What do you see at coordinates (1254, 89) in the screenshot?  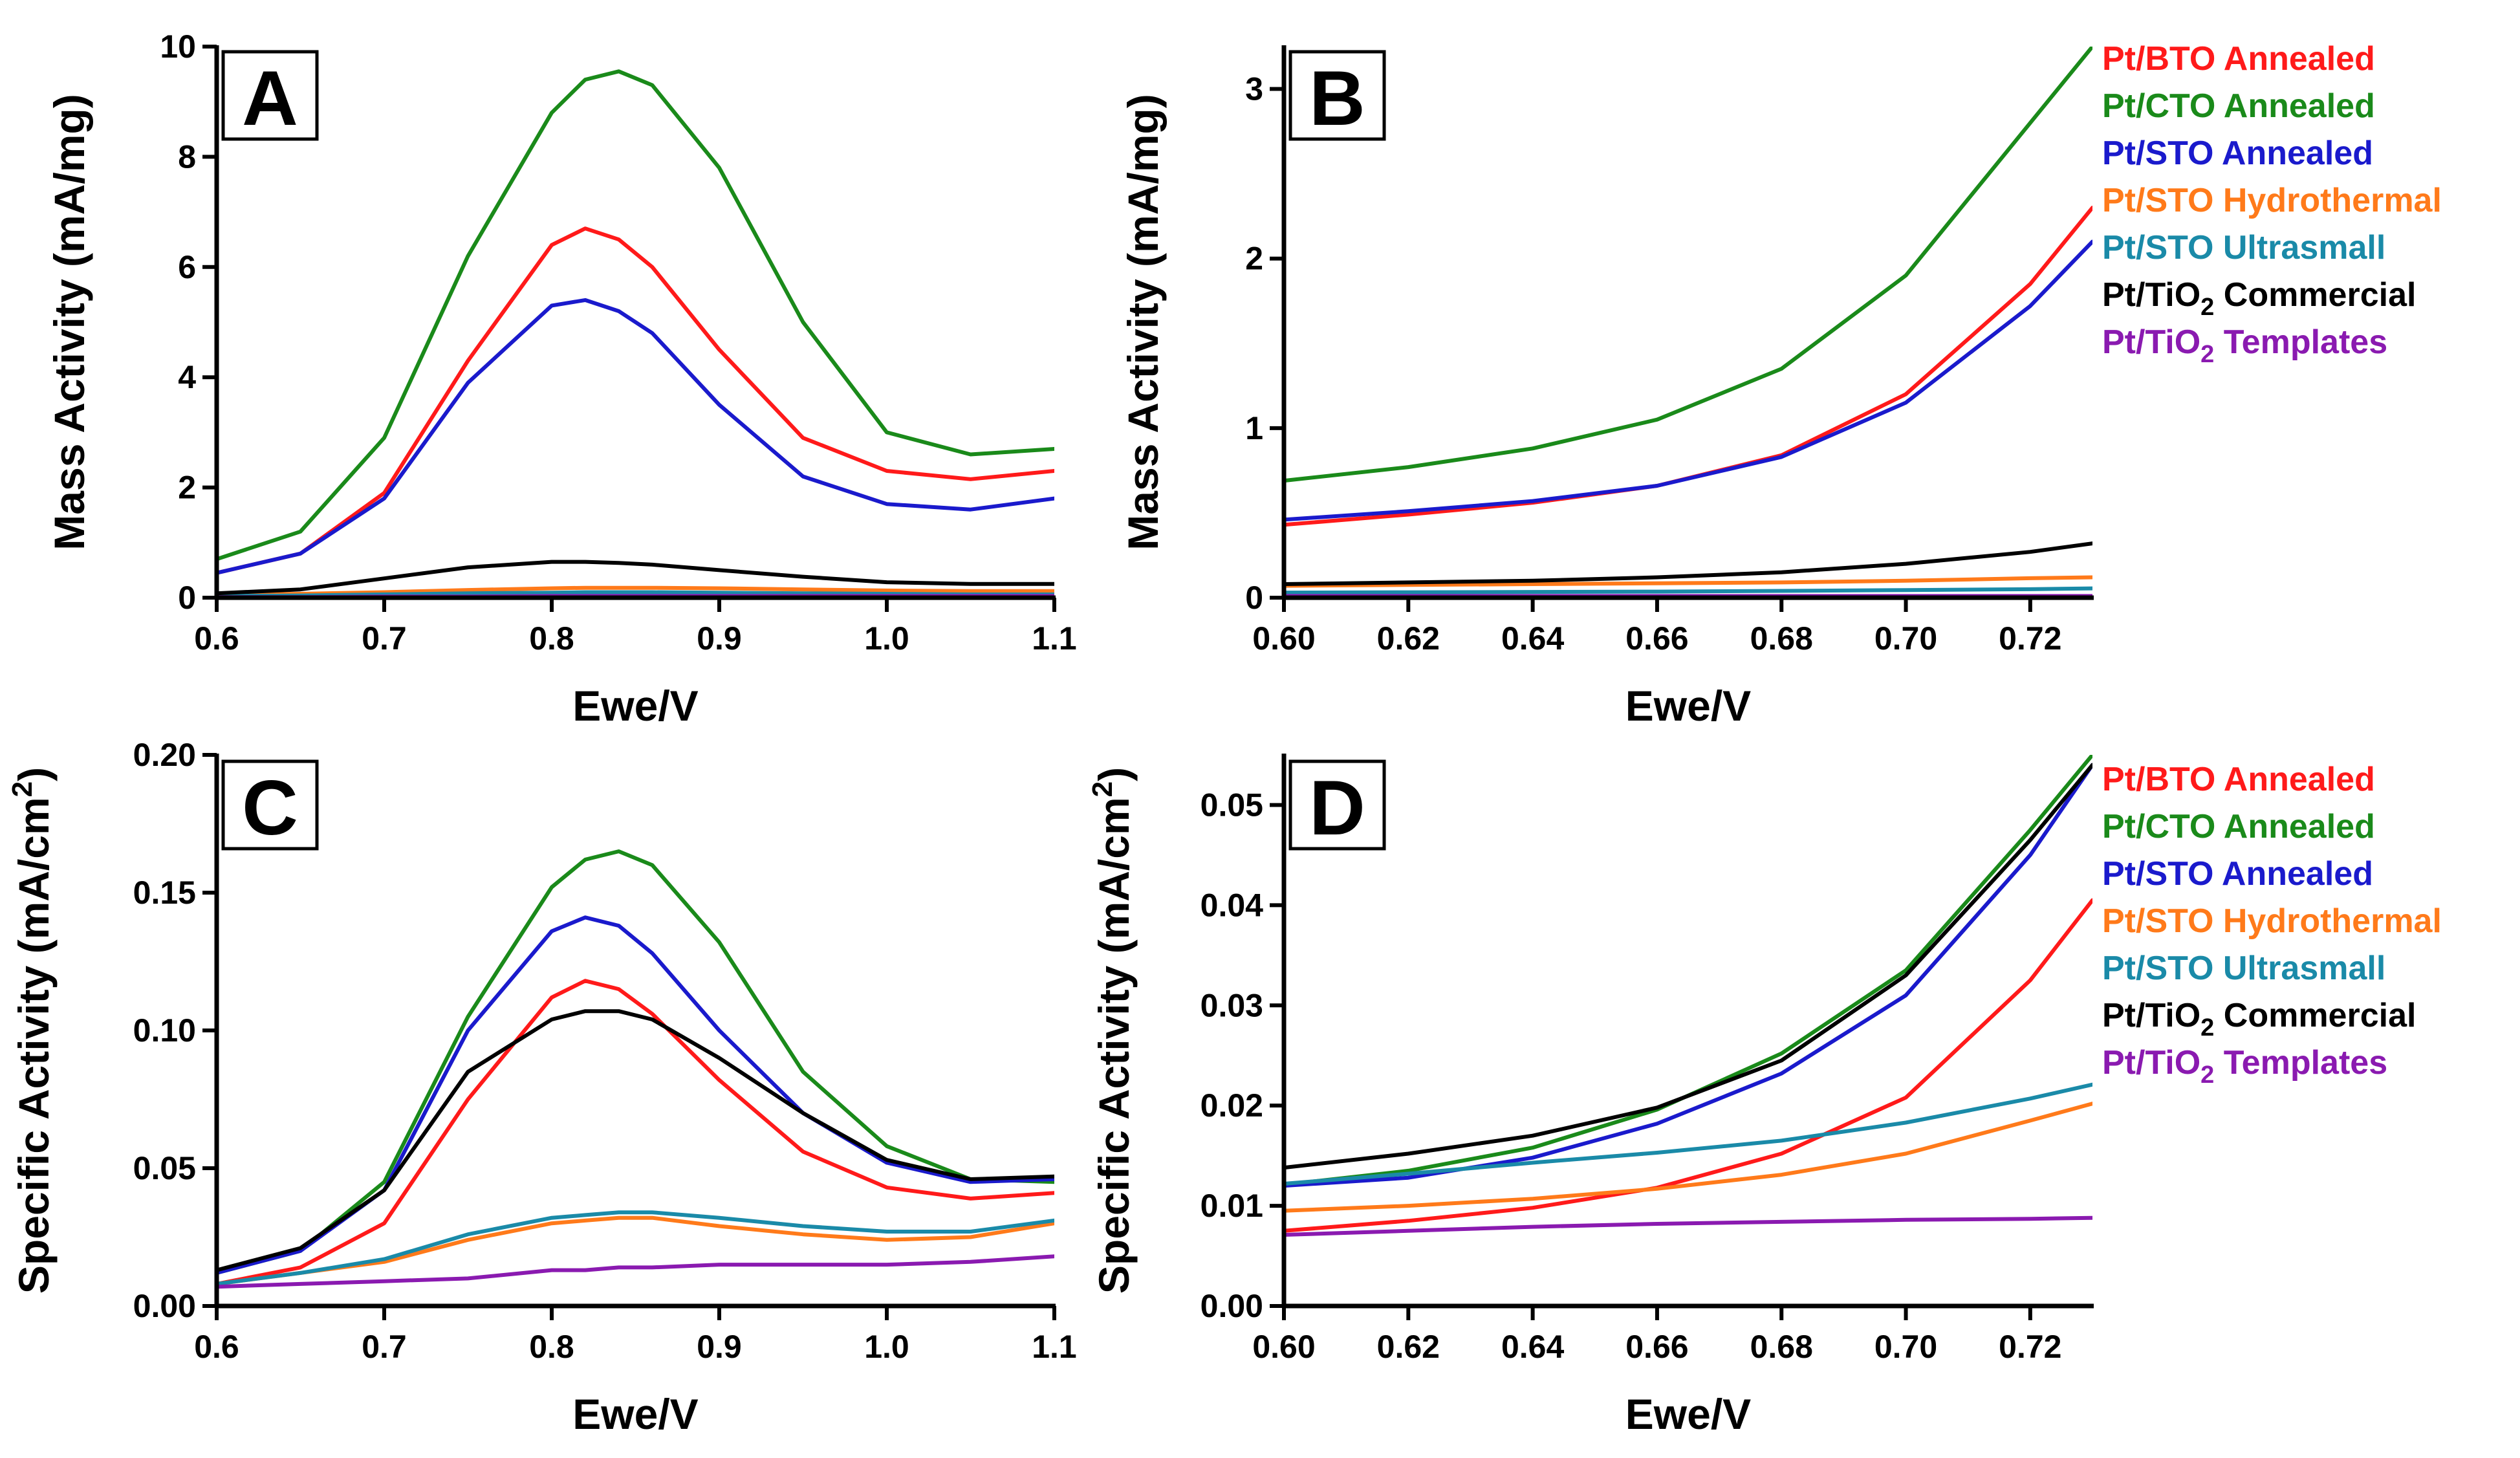 I see `y-tick-label: 3` at bounding box center [1254, 89].